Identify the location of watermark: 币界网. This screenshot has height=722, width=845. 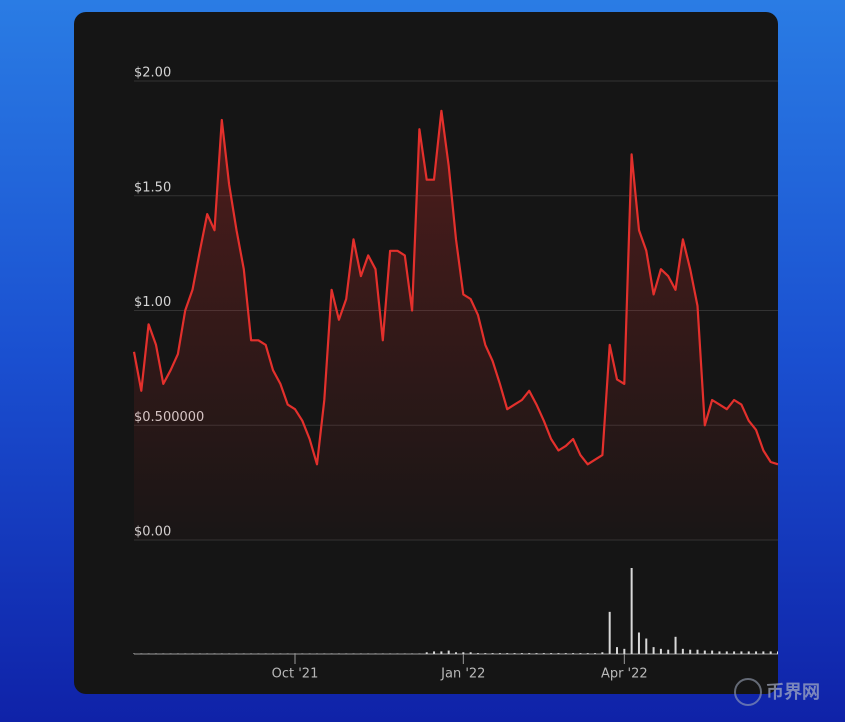
(793, 692).